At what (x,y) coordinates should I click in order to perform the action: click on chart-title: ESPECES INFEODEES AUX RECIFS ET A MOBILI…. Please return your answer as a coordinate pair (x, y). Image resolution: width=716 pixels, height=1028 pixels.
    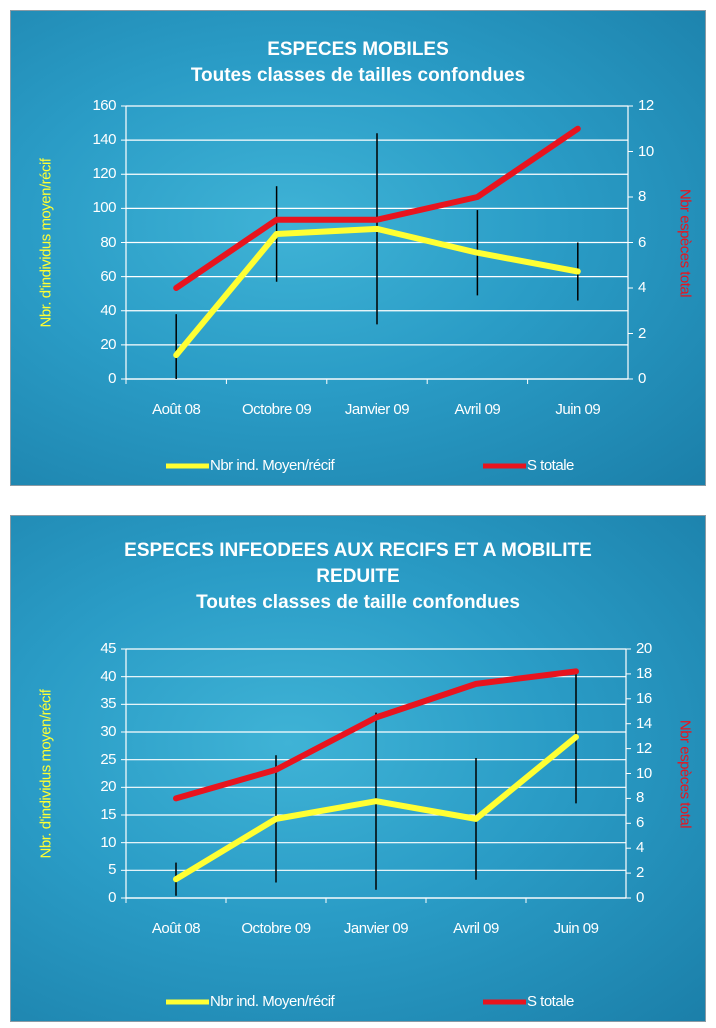
    Looking at the image, I should click on (358, 563).